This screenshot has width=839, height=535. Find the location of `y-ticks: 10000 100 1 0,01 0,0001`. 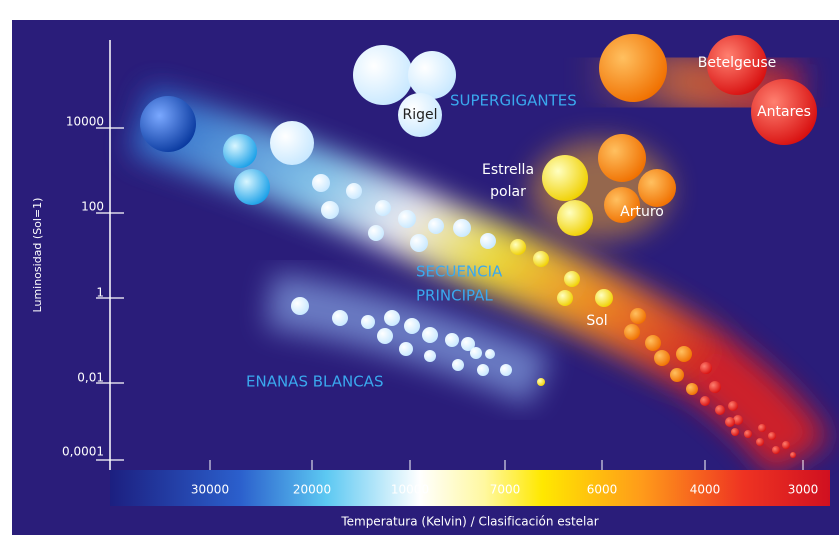

y-ticks: 10000 100 1 0,01 0,0001 is located at coordinates (93, 288).